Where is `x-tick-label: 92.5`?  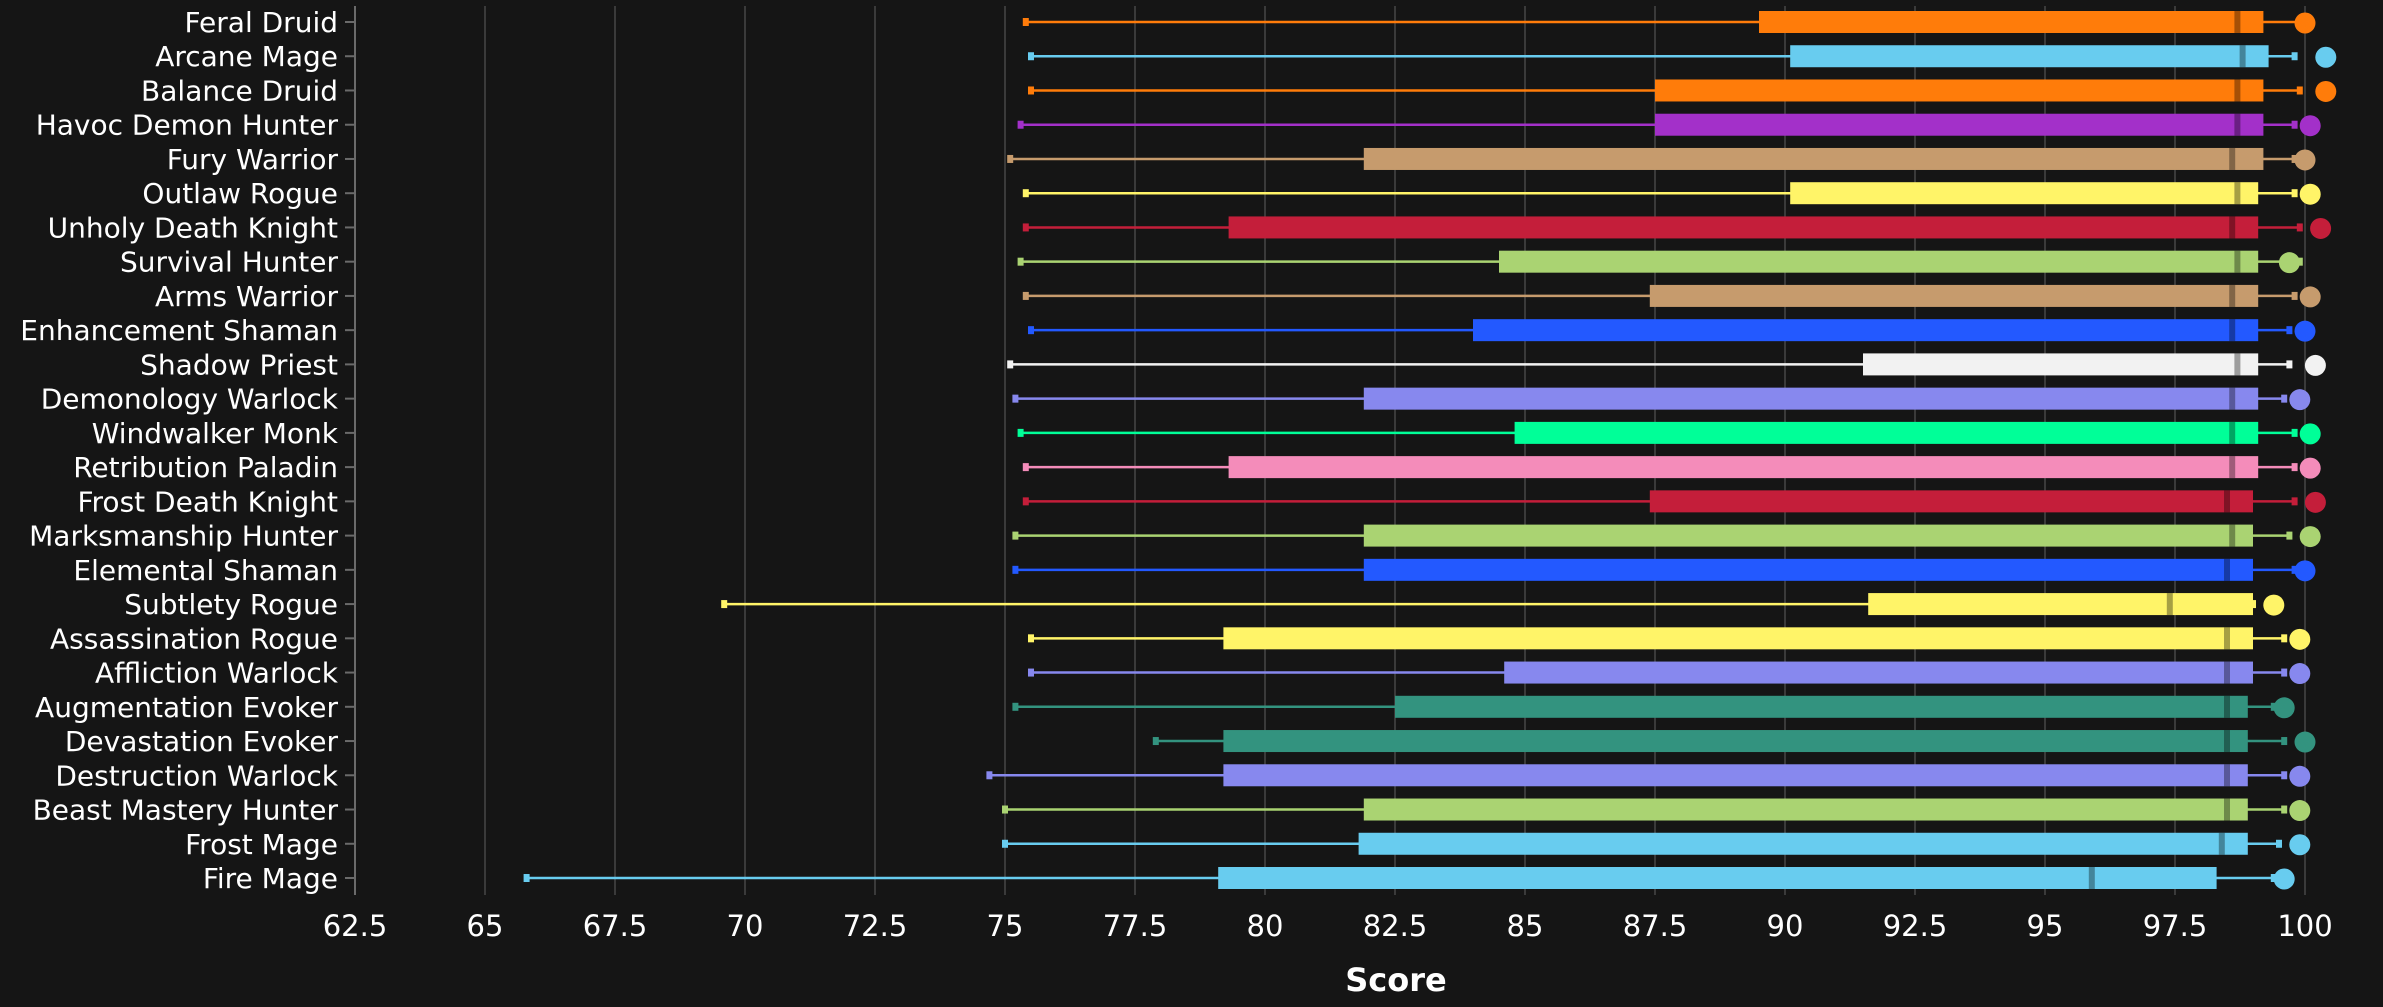 x-tick-label: 92.5 is located at coordinates (1915, 926).